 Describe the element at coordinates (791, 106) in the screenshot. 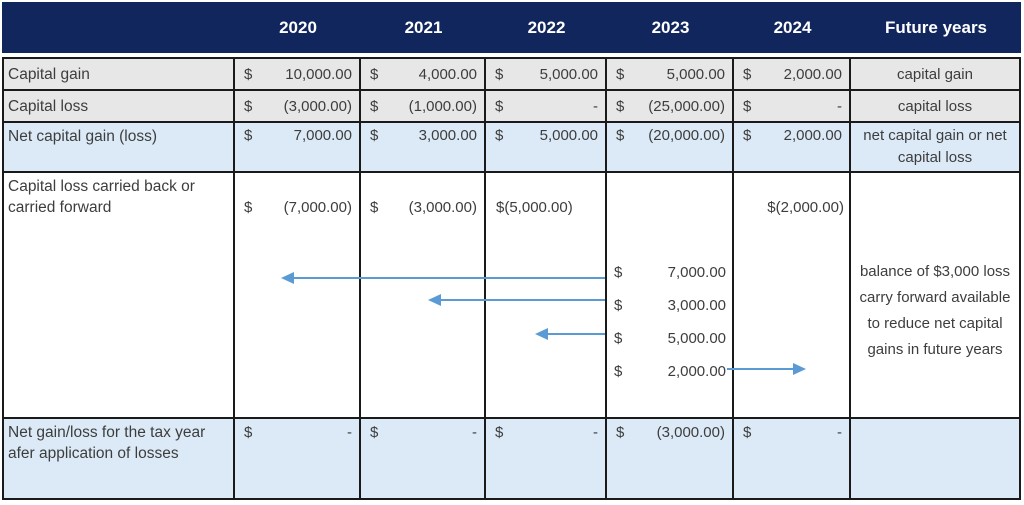

I see `cell-capital-loss-2024: $ -` at that location.